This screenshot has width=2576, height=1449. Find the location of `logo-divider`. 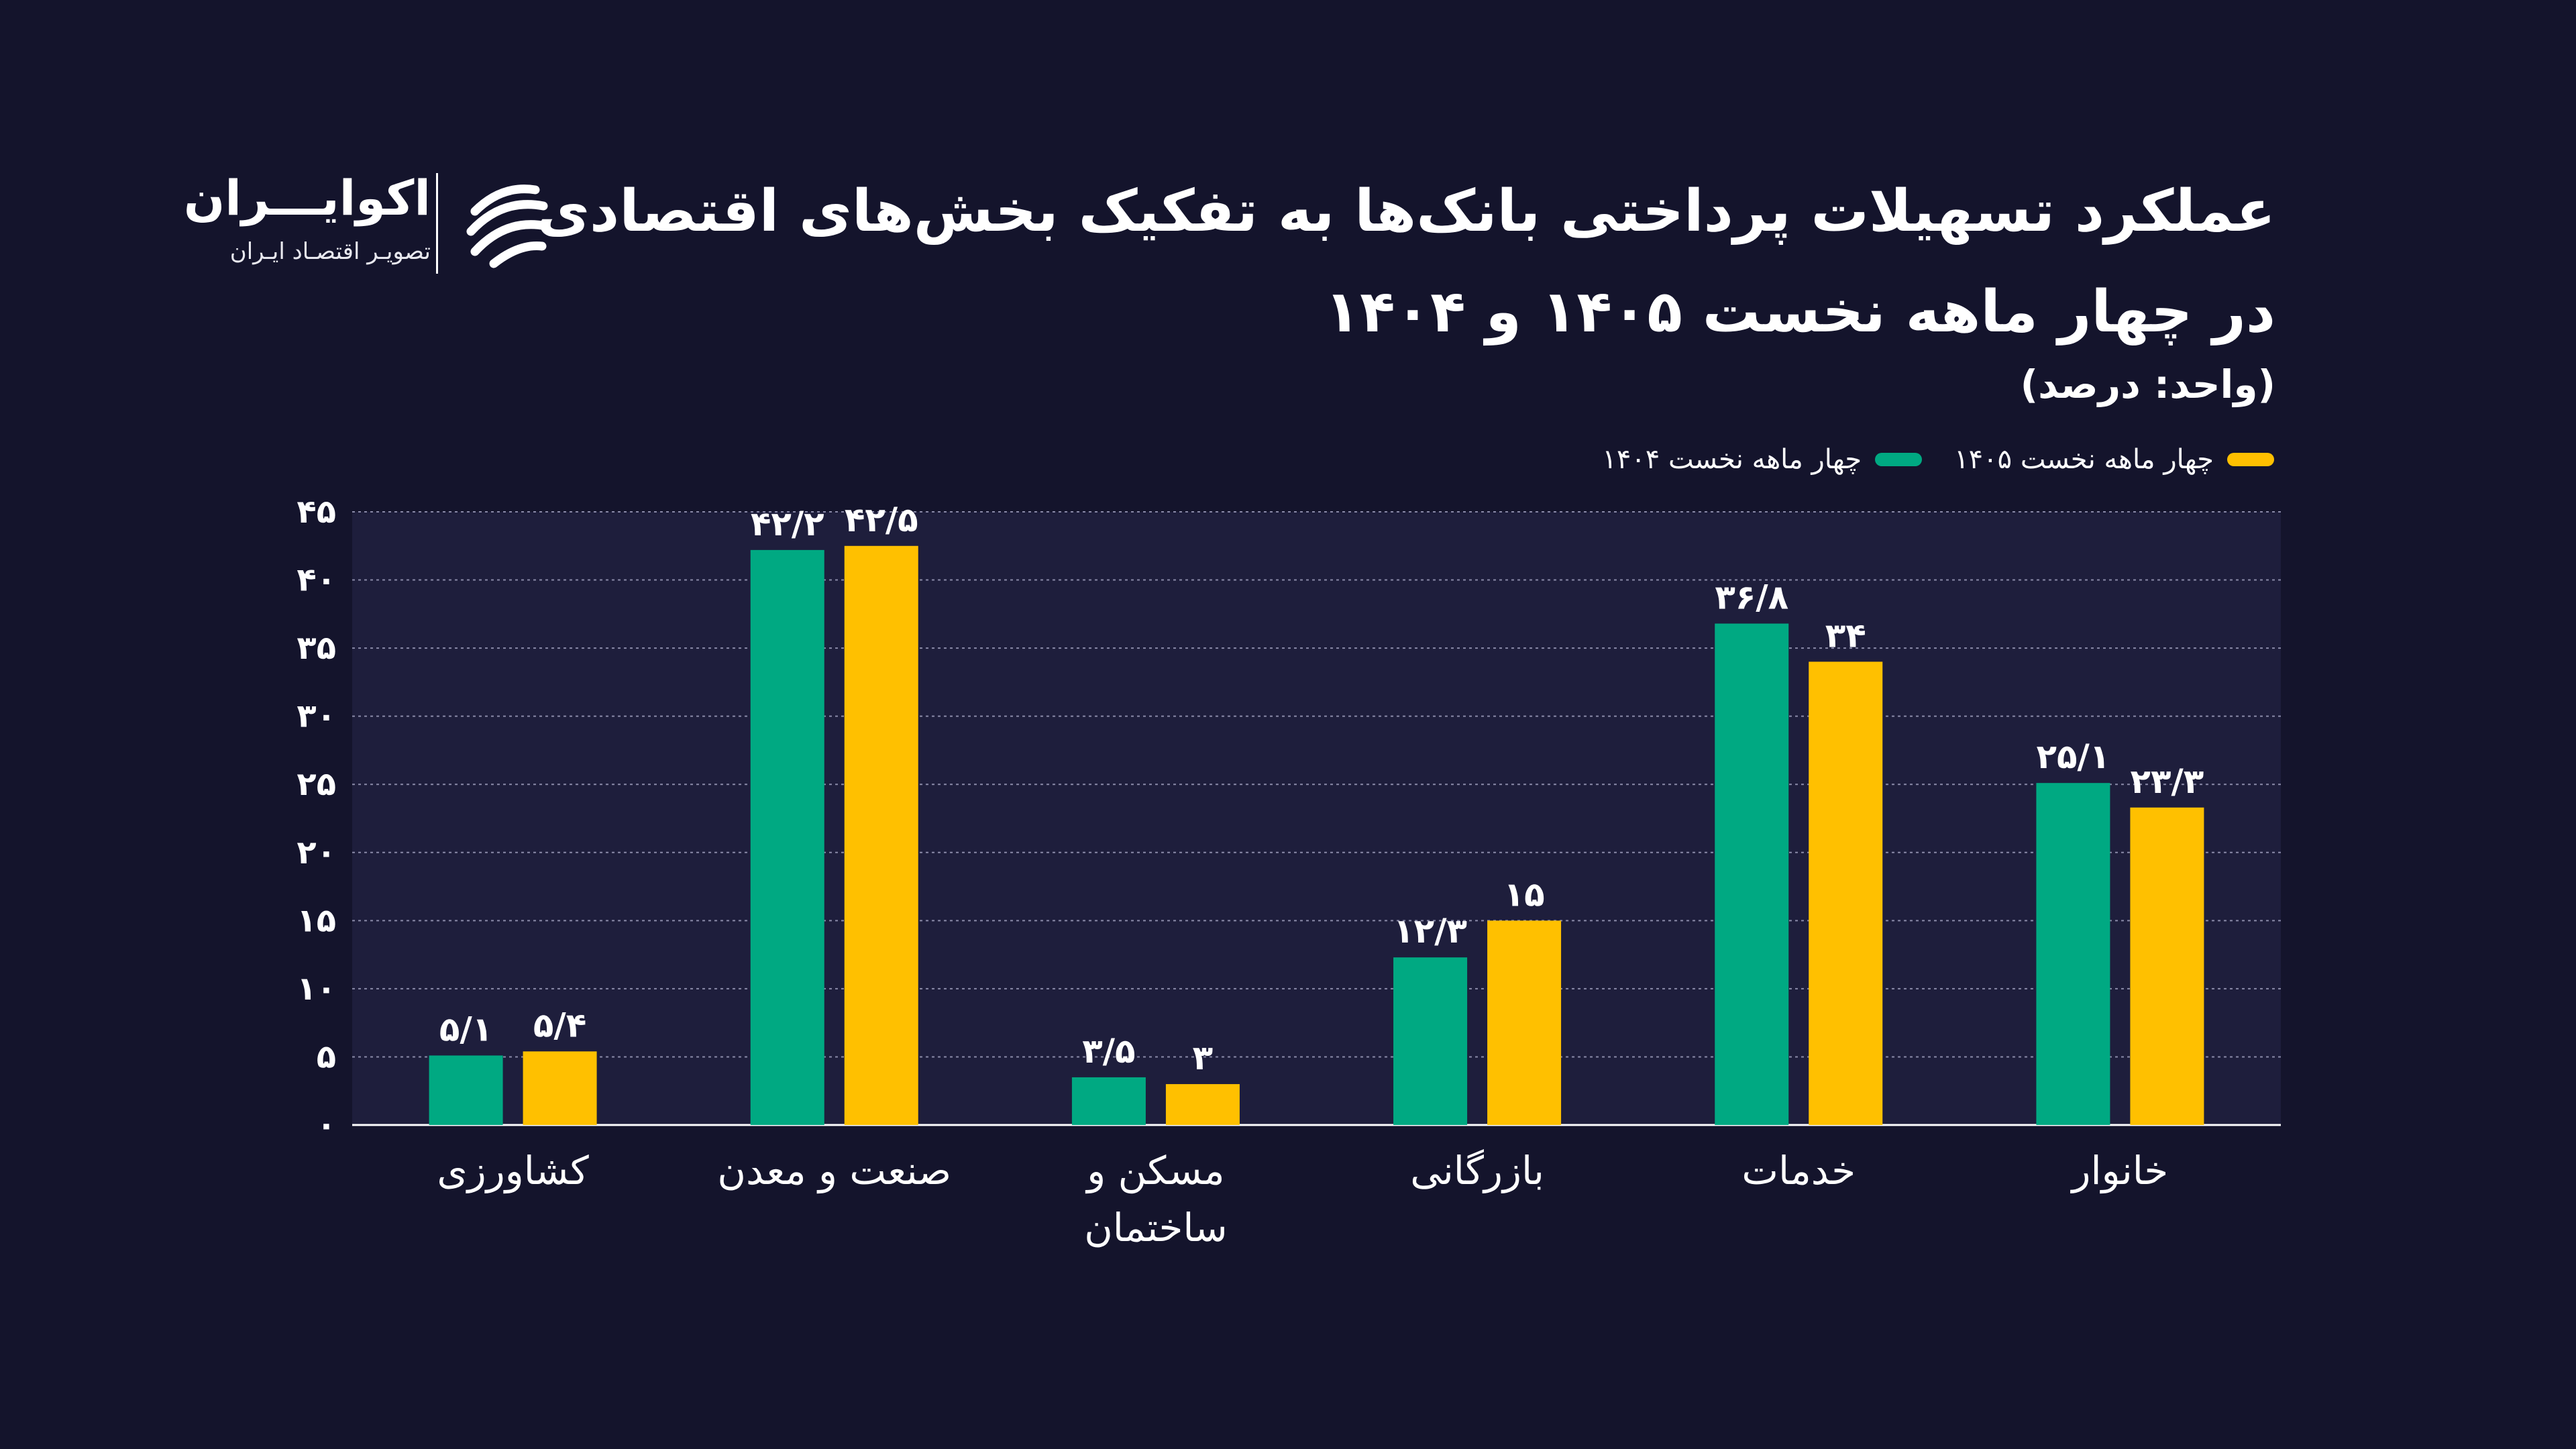

logo-divider is located at coordinates (437, 223).